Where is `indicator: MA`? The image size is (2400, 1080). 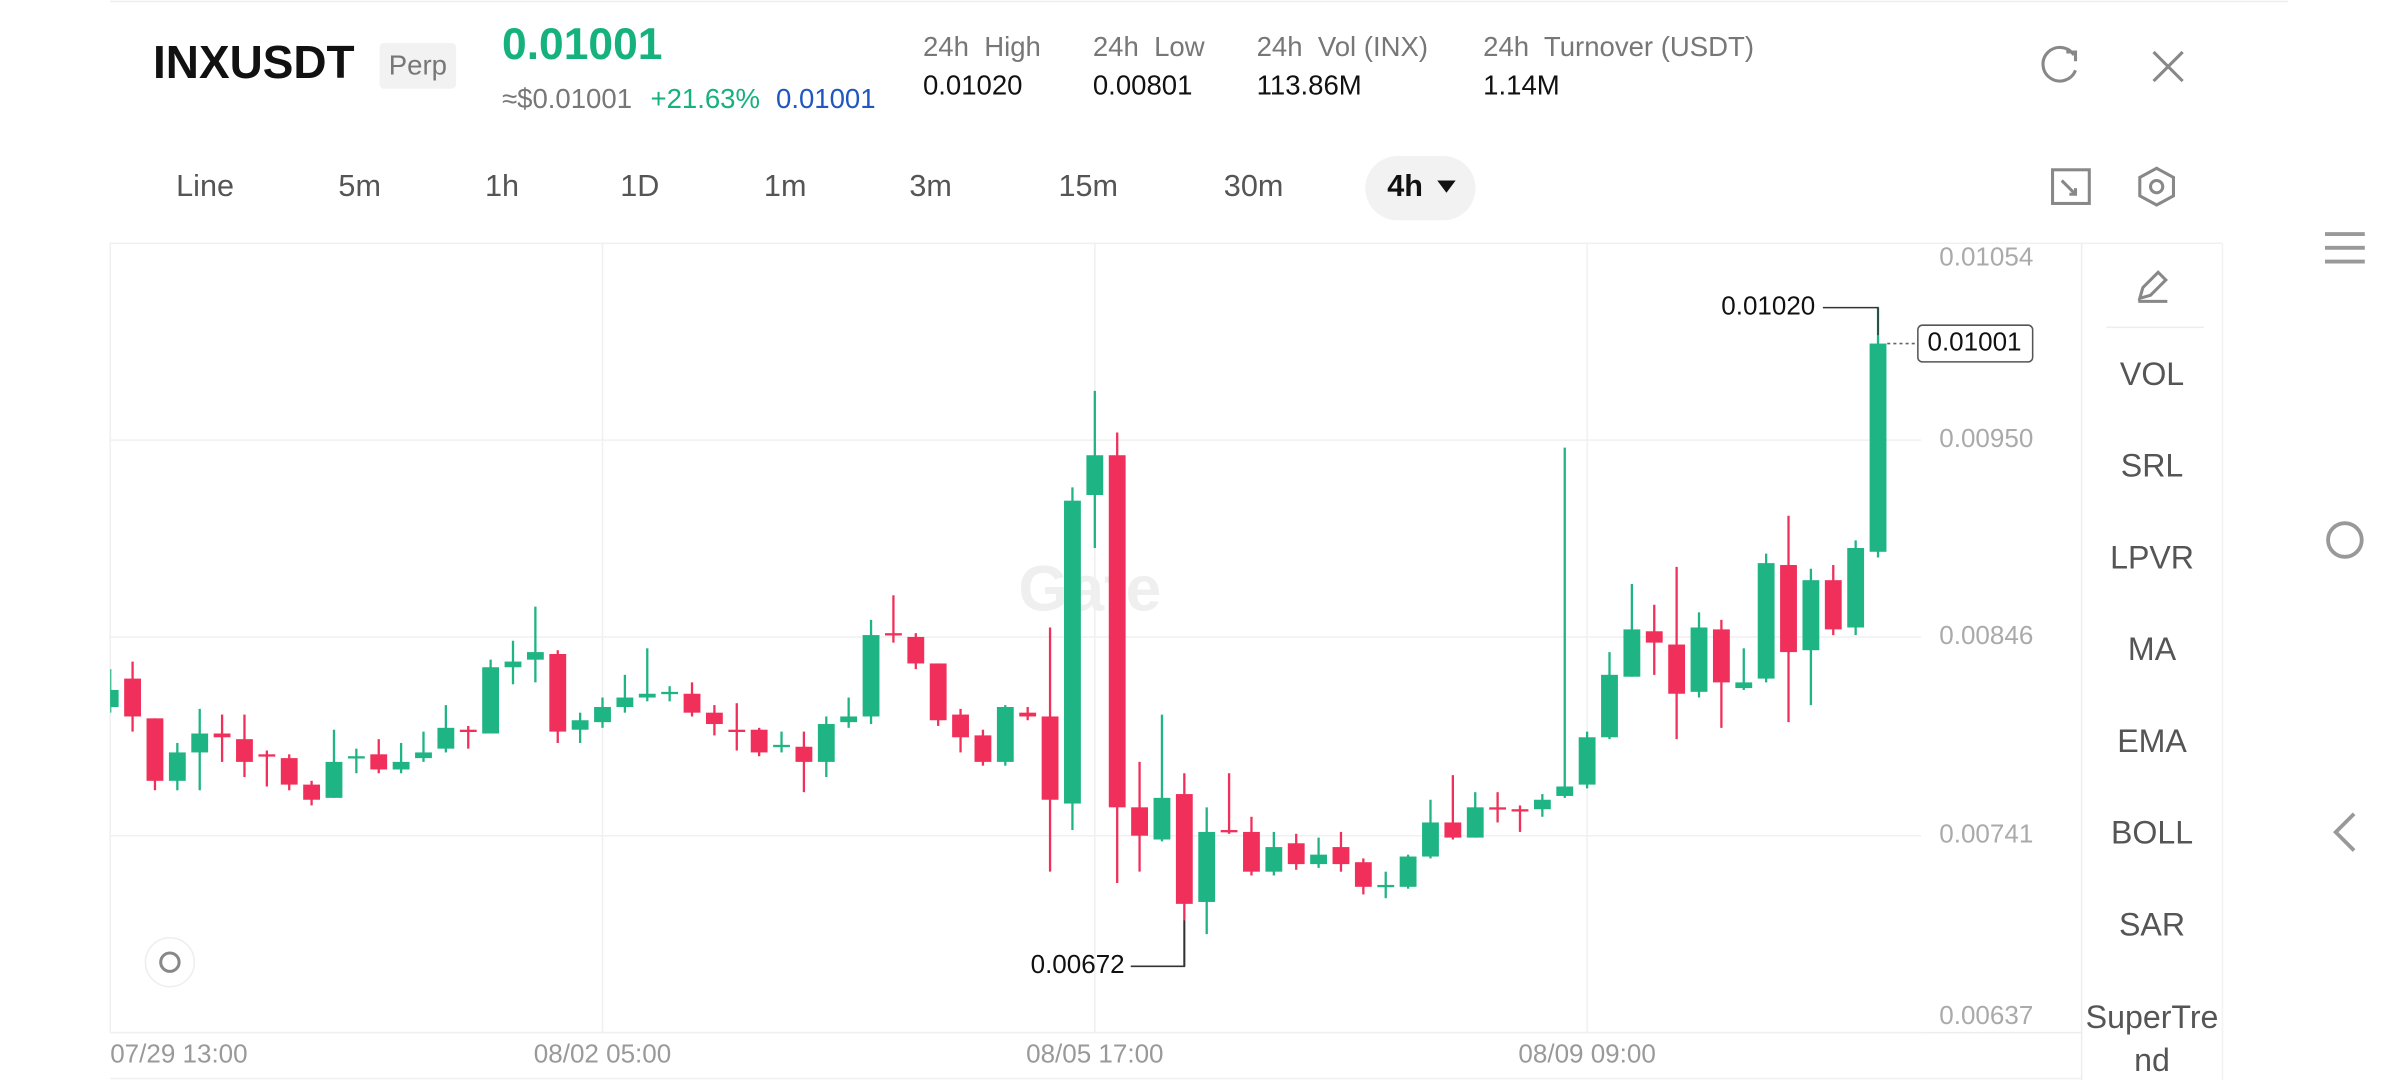
indicator: MA is located at coordinates (2152, 649).